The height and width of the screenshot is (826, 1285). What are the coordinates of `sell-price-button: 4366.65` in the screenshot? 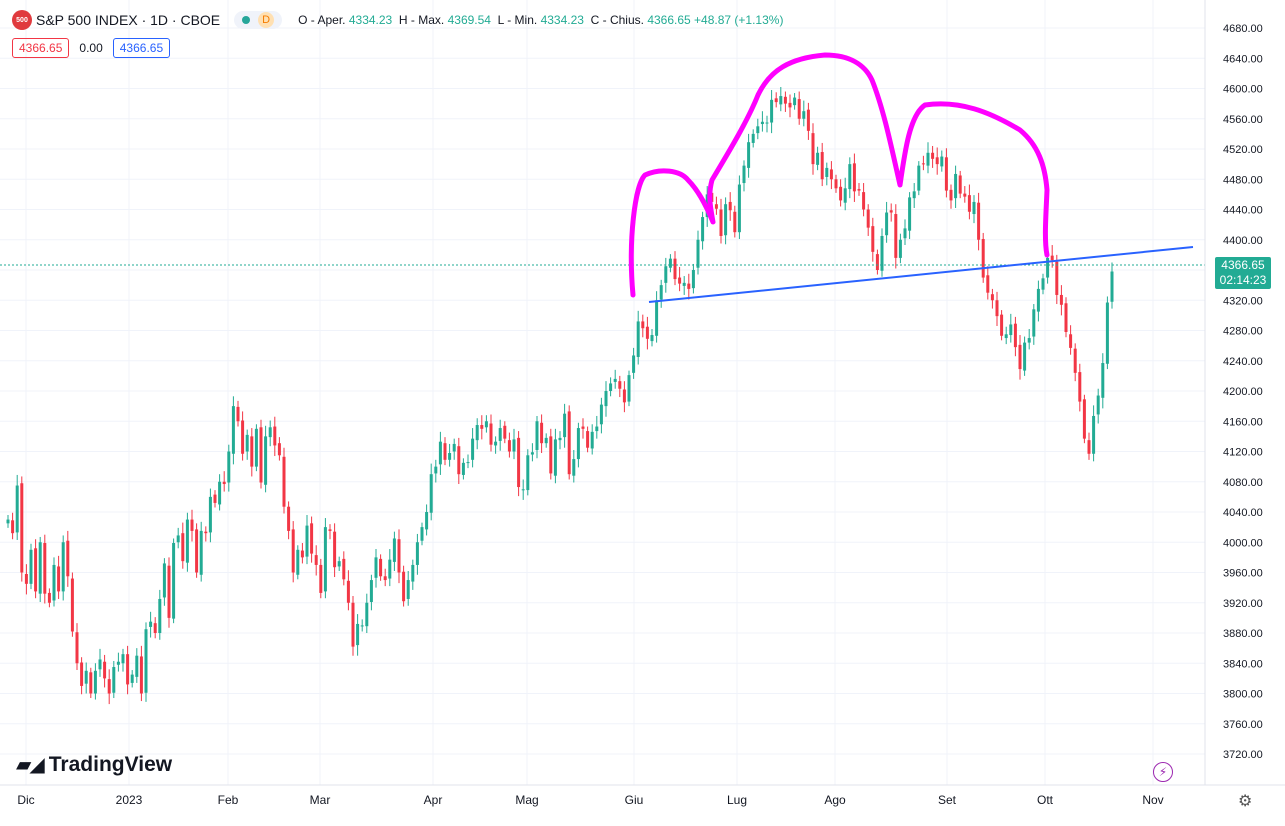 It's located at (41, 48).